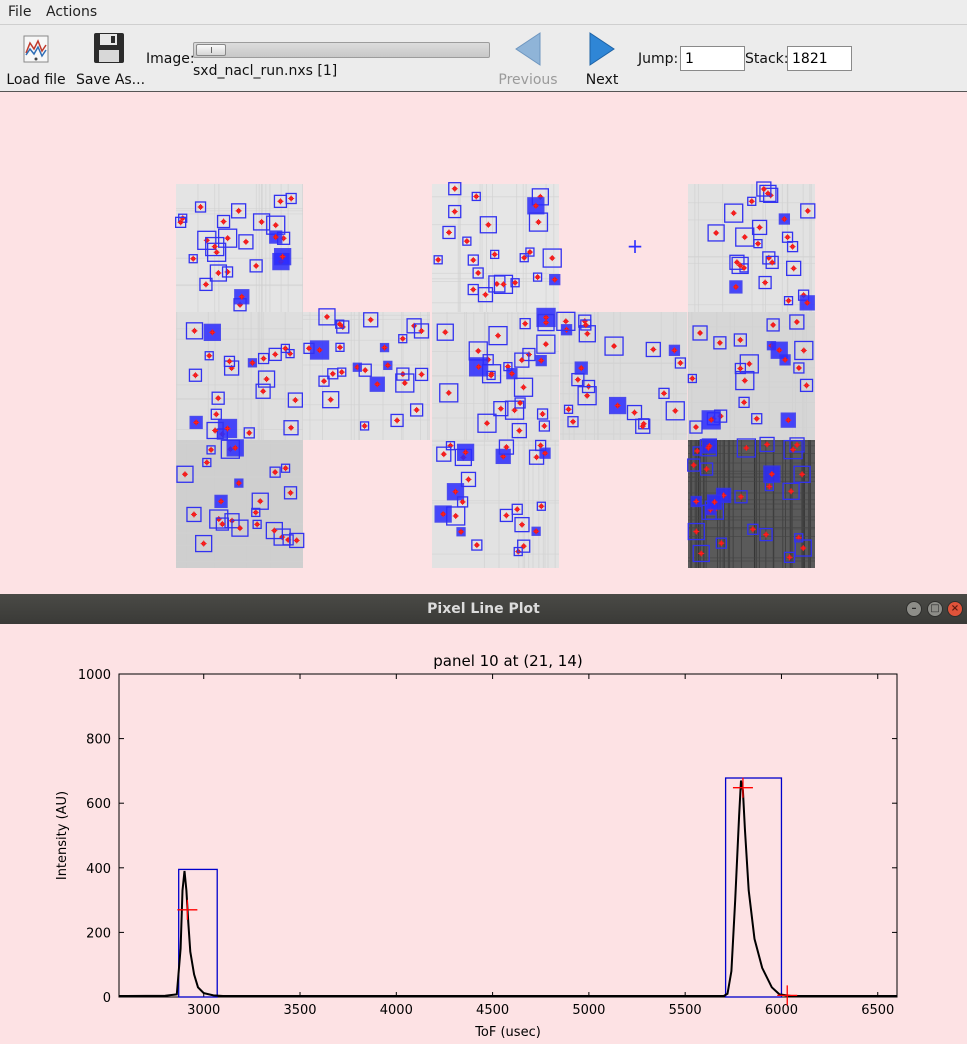  Describe the element at coordinates (712, 58) in the screenshot. I see `jump-input` at that location.